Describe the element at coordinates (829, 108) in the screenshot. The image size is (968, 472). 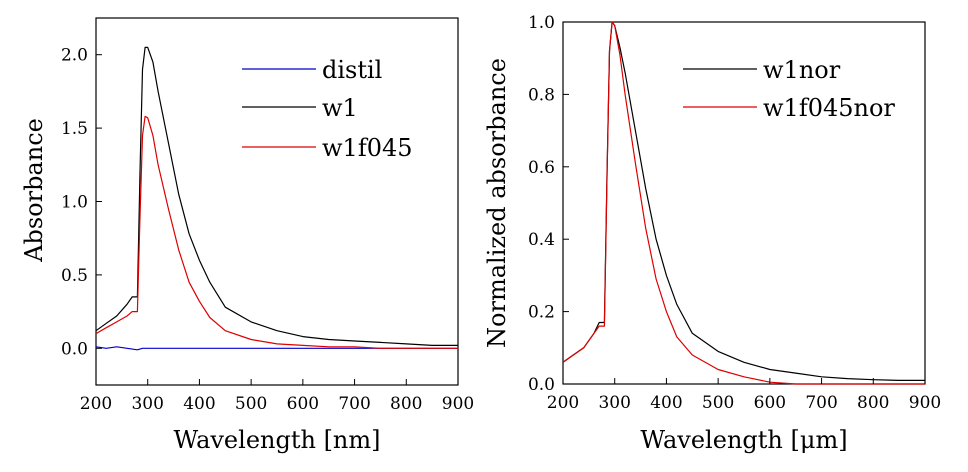
I see `legend-label-w1f045nor: w1f045nor` at that location.